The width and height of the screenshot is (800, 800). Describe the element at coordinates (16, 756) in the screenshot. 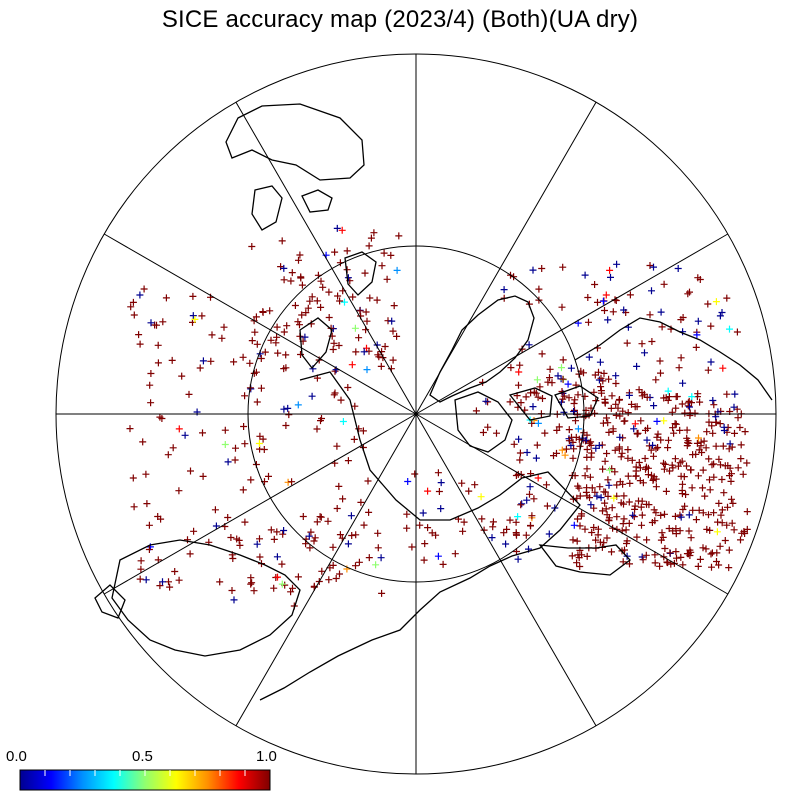

I see `colorbar-min-label: 0.0` at that location.